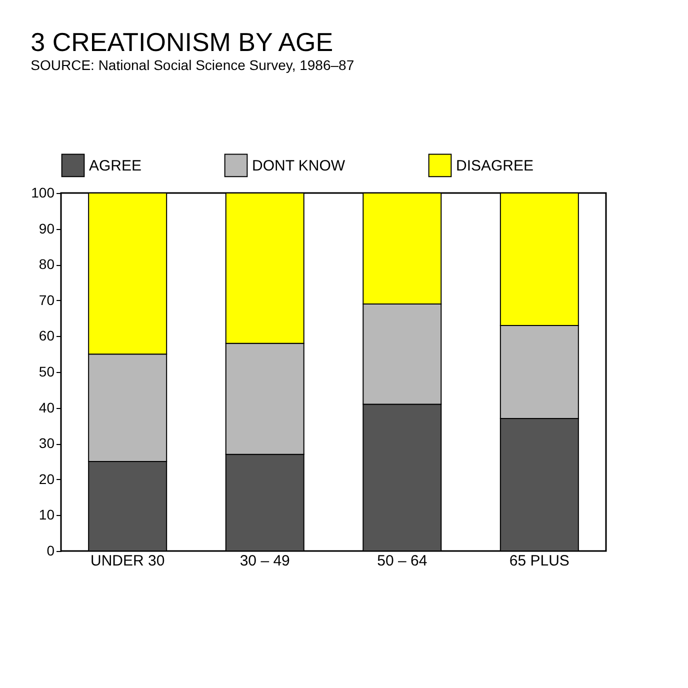  What do you see at coordinates (46, 300) in the screenshot?
I see `y-tick-label: 70` at bounding box center [46, 300].